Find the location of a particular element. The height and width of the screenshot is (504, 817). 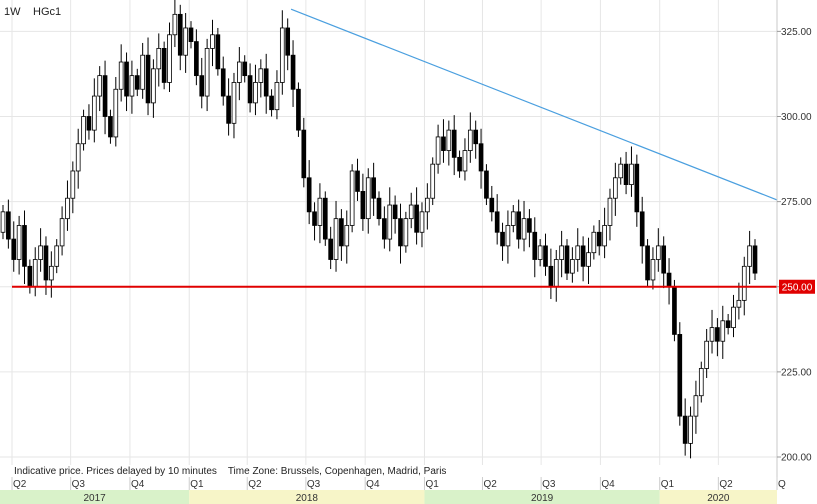

support-price-tag-background is located at coordinates (797, 286).